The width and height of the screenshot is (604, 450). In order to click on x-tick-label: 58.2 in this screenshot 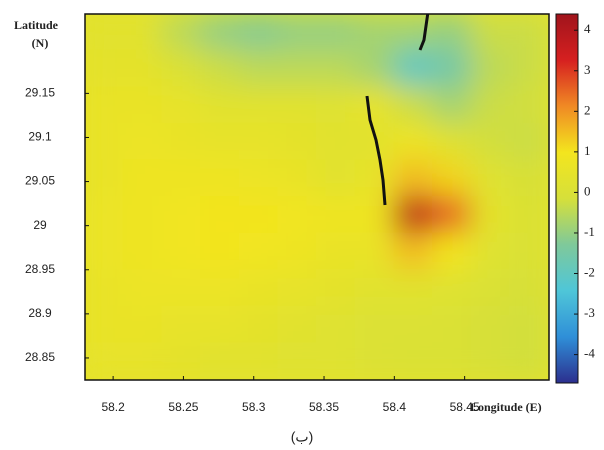, I will do `click(113, 407)`.